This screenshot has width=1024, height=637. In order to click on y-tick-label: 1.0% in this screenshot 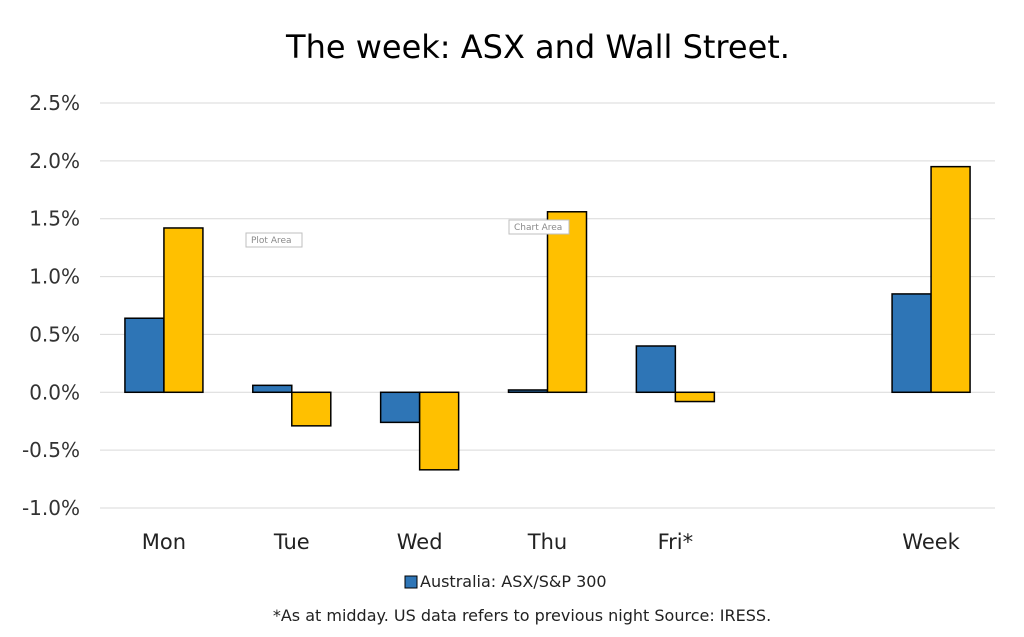, I will do `click(54, 277)`.